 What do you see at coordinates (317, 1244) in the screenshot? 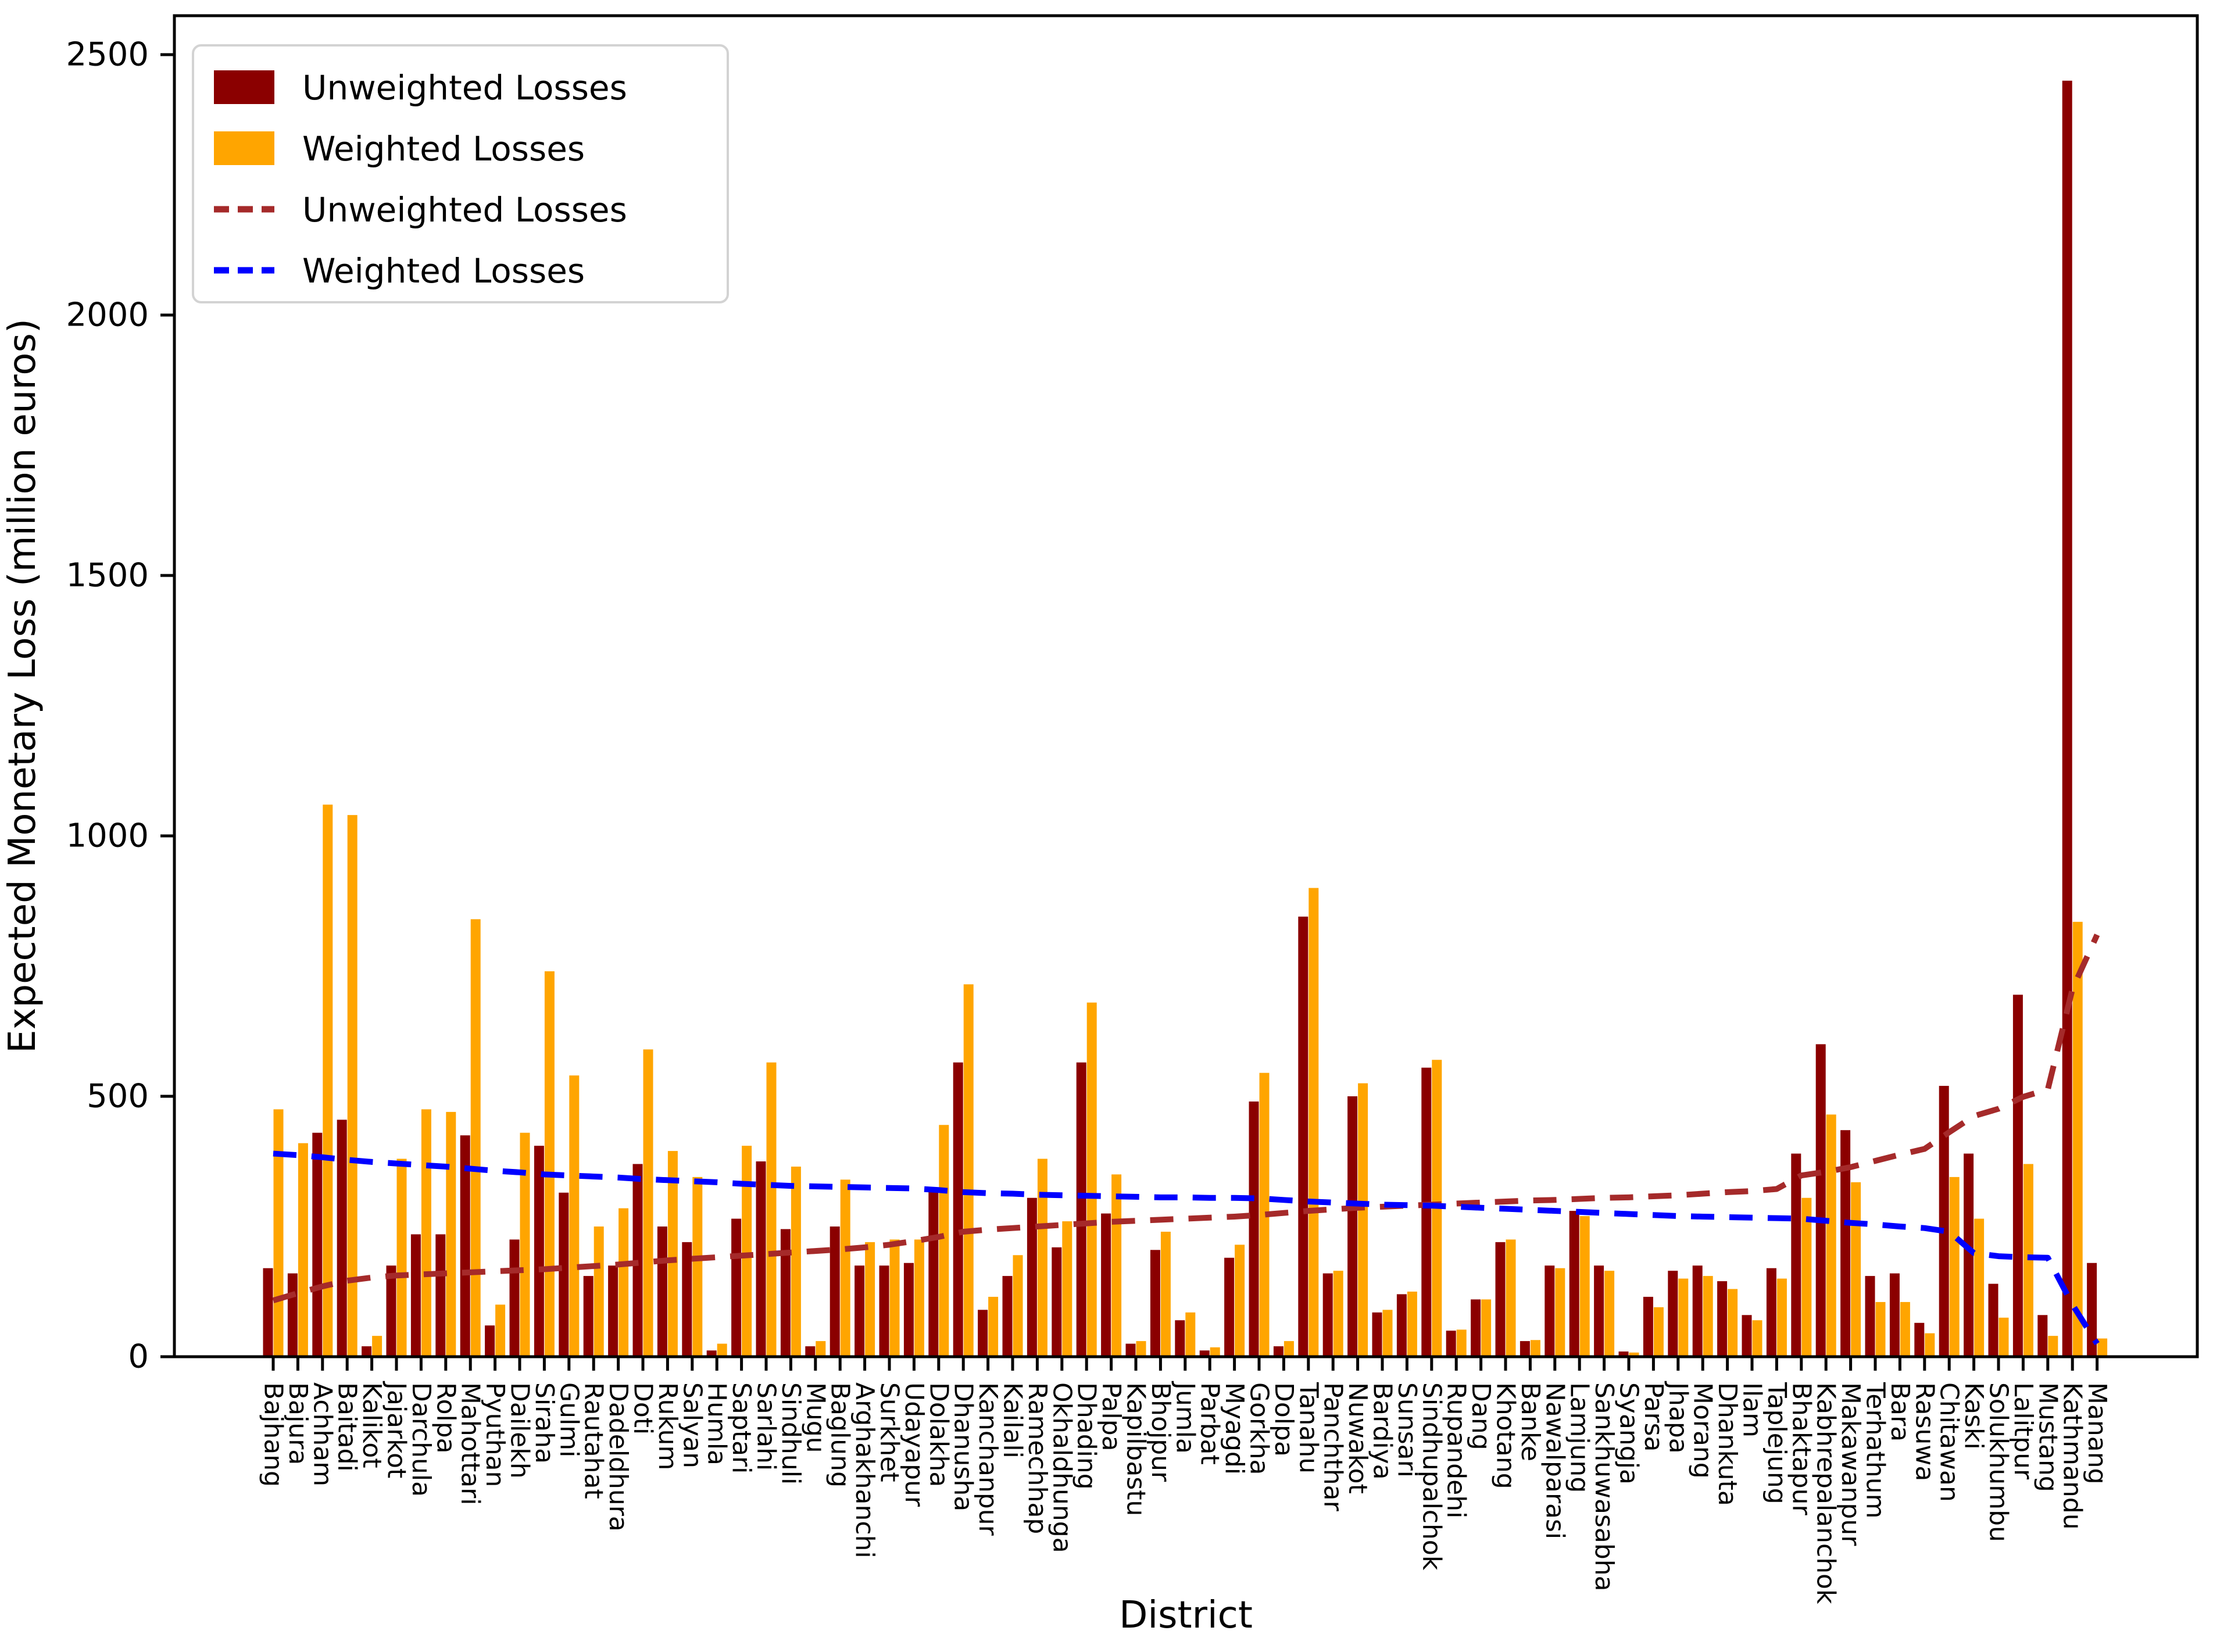
I see `bar-unweighted-achham` at bounding box center [317, 1244].